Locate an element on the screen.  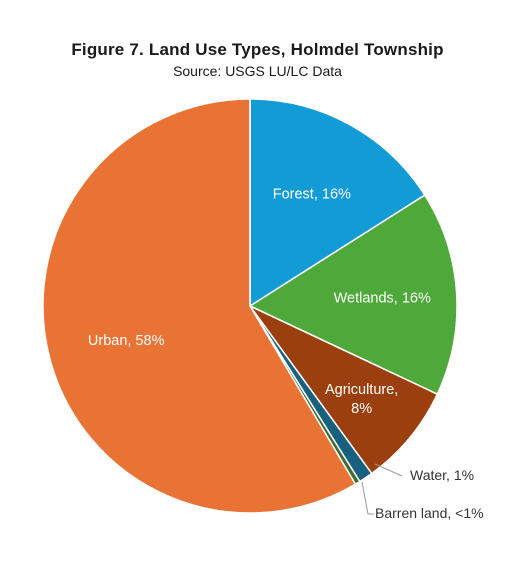
chart-subtitle: Source: USGS LU/LC Data is located at coordinates (257, 71).